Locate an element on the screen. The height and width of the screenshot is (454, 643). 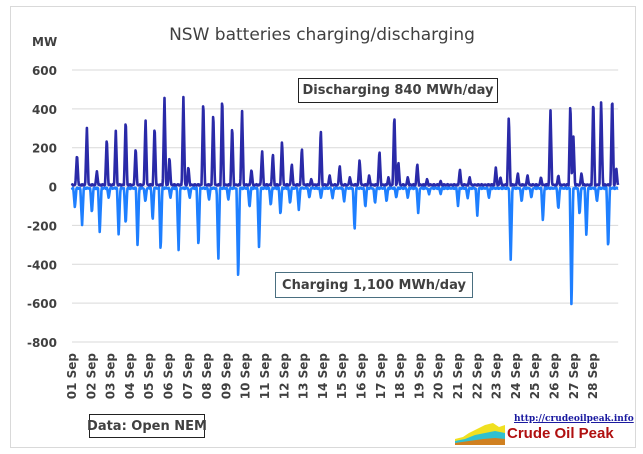
x-tick-label: 11 Sep is located at coordinates (265, 376).